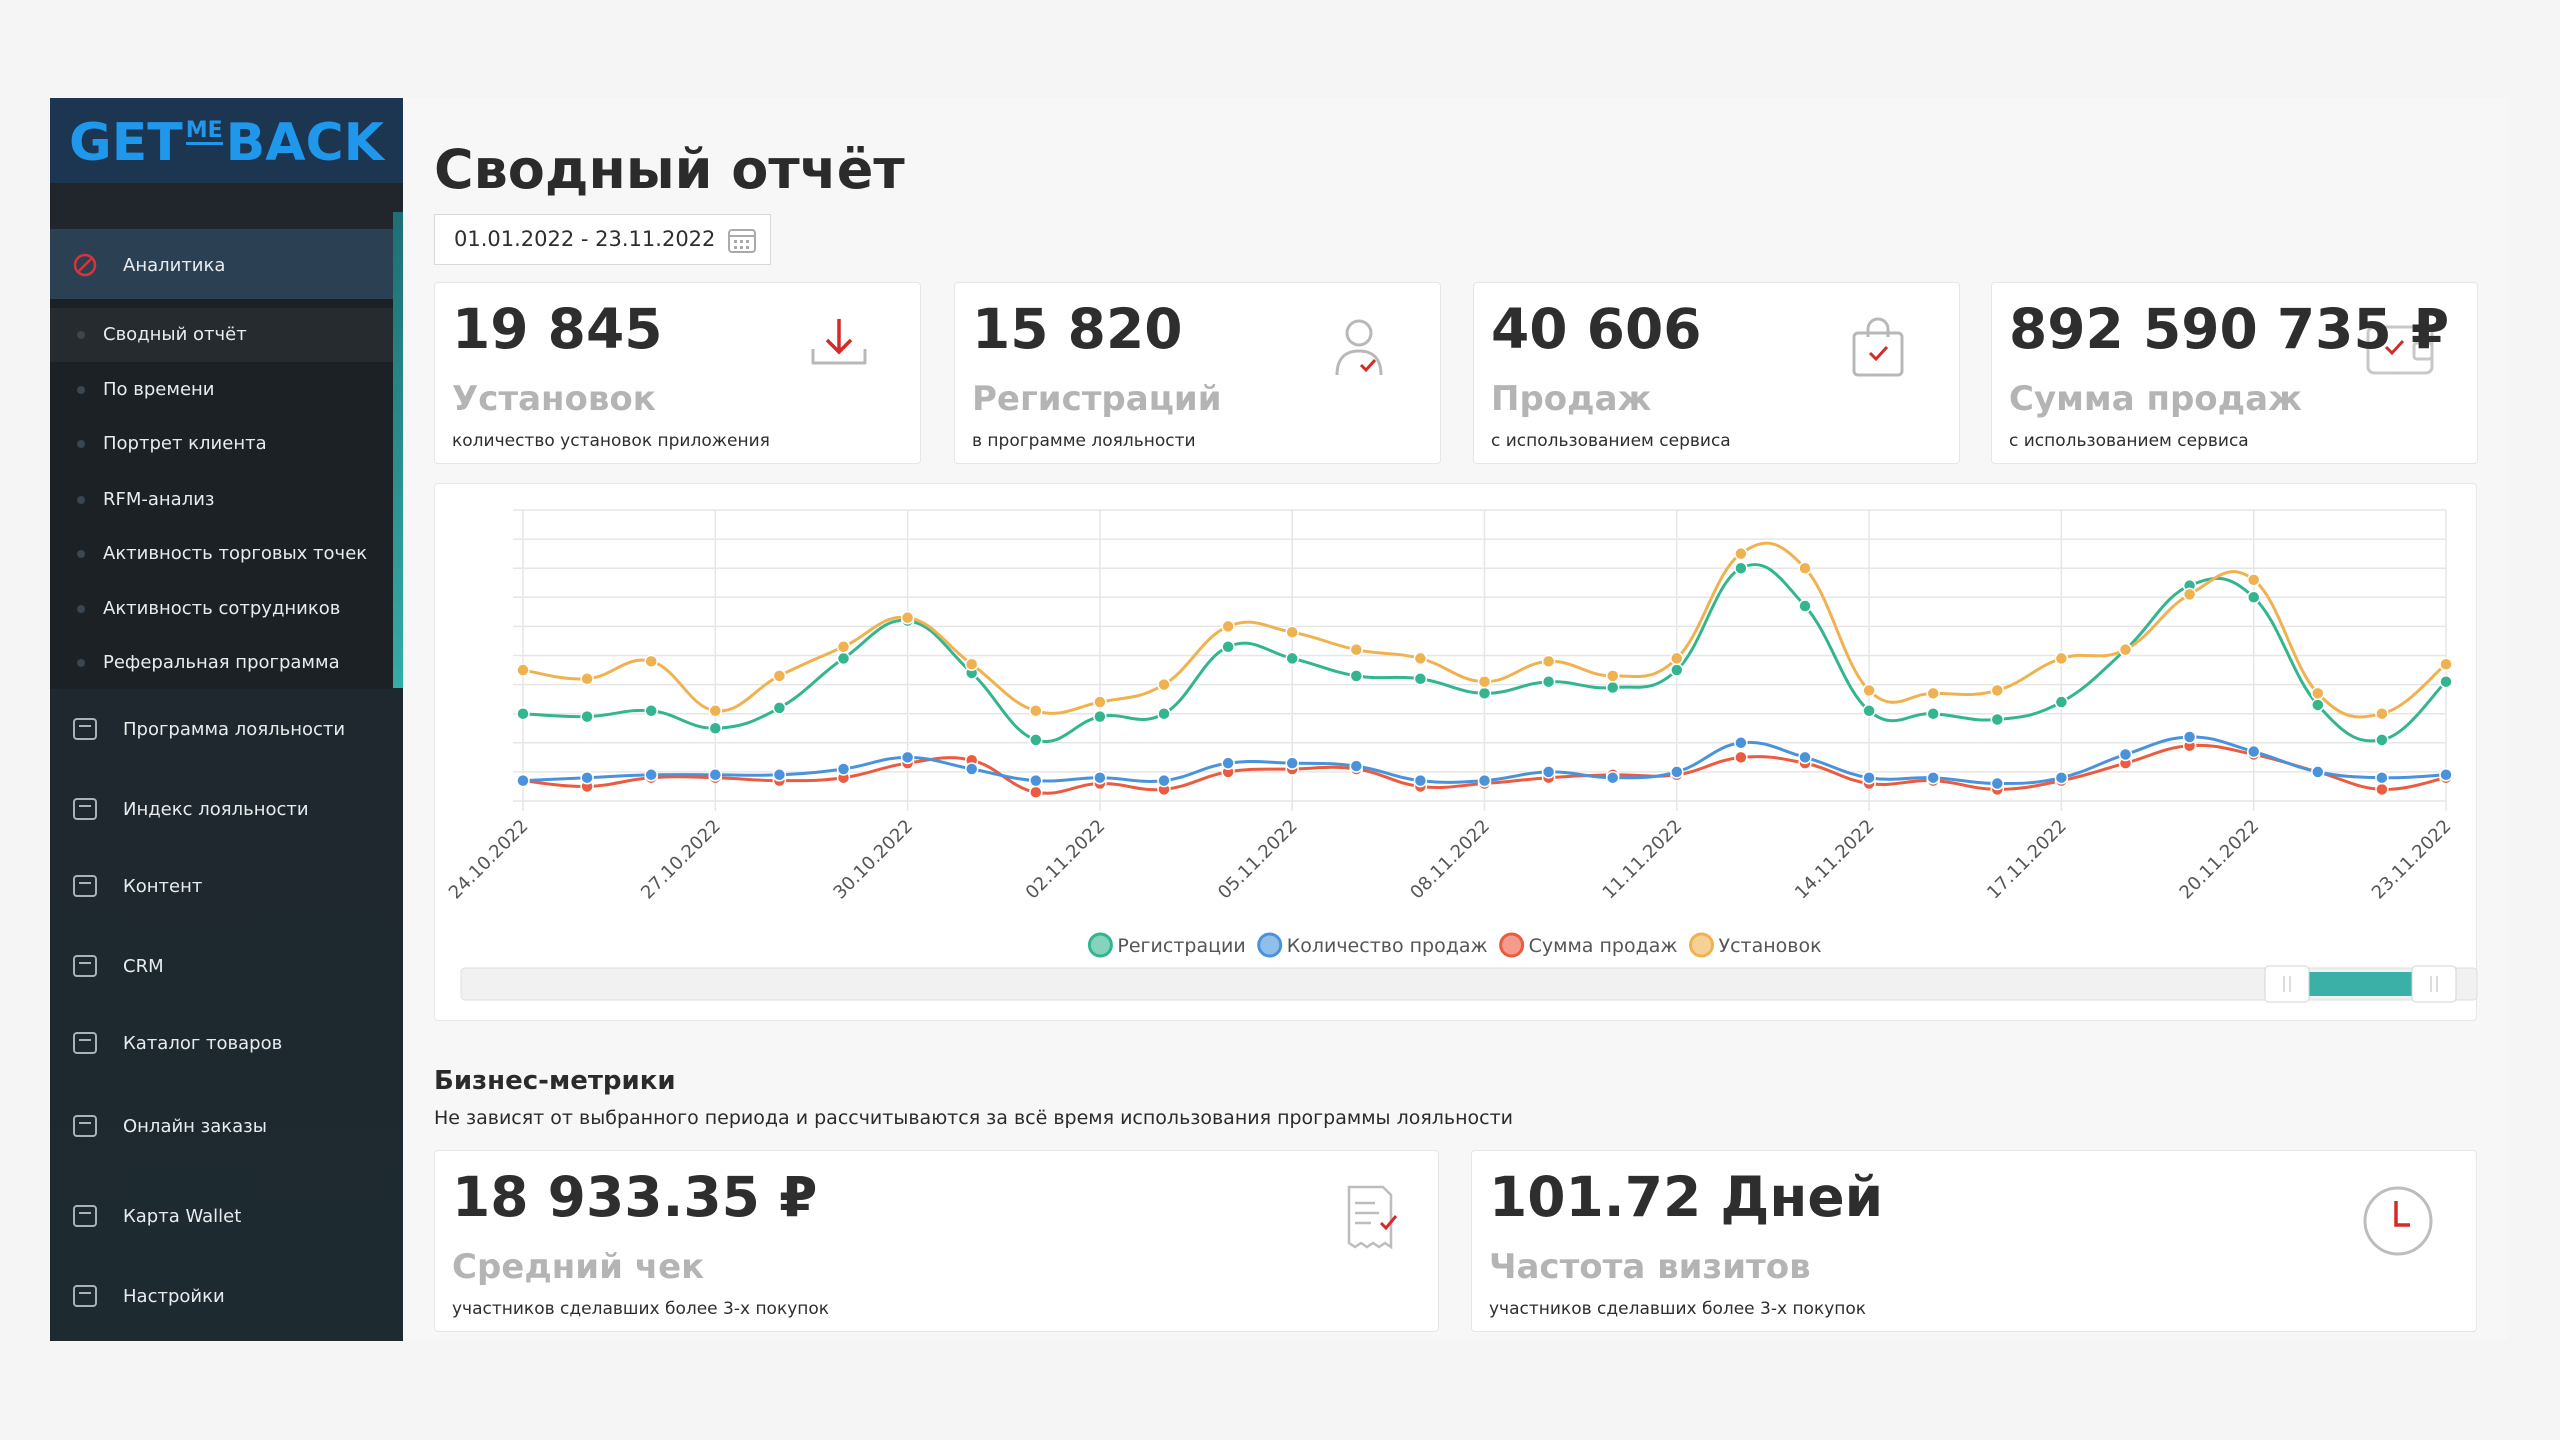 This screenshot has width=2560, height=1440. I want to click on submenu-bg, so click(221, 494).